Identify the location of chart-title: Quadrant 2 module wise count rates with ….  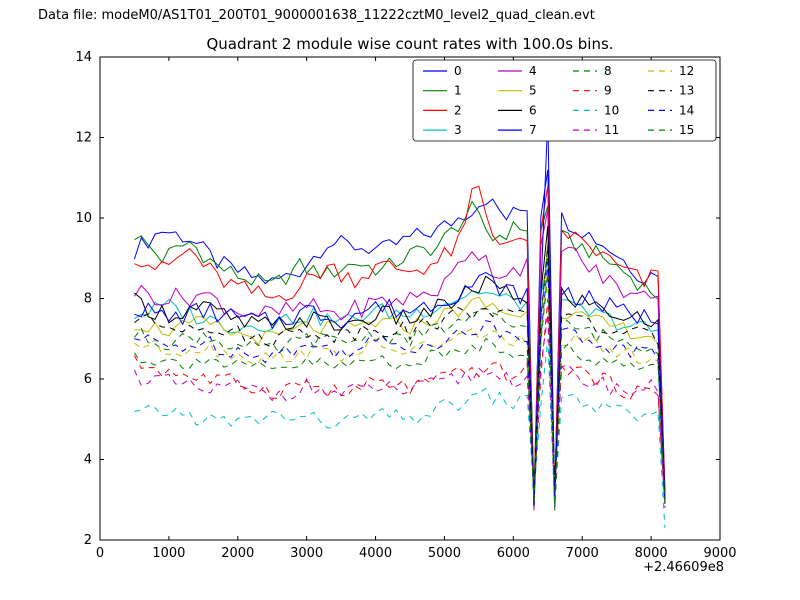
(410, 44).